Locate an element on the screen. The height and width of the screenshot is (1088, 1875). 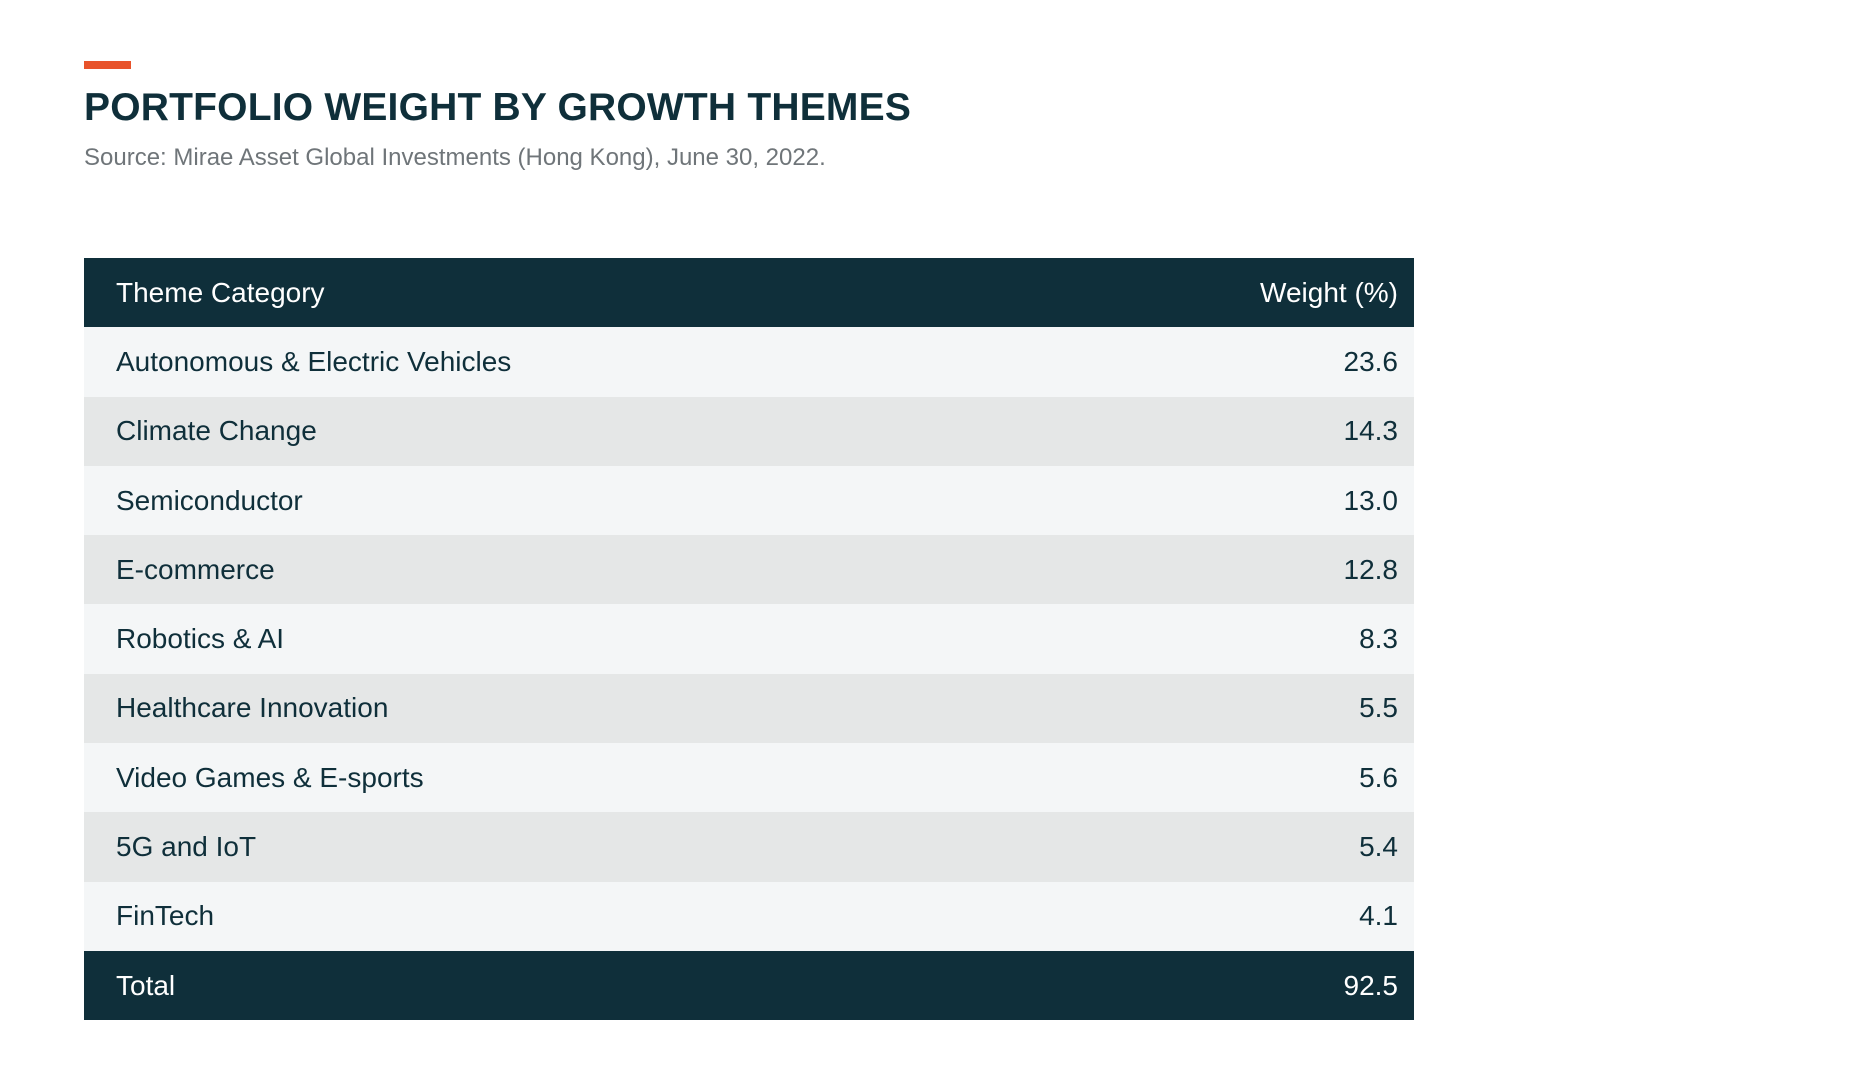
theme-category-cell: Semiconductor is located at coordinates (209, 500).